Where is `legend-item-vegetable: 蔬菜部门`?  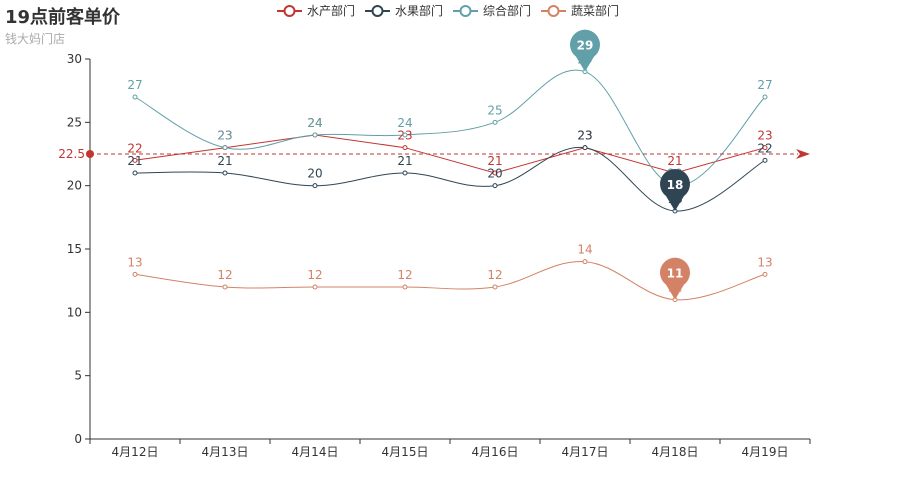
legend-item-vegetable: 蔬菜部门 is located at coordinates (580, 10).